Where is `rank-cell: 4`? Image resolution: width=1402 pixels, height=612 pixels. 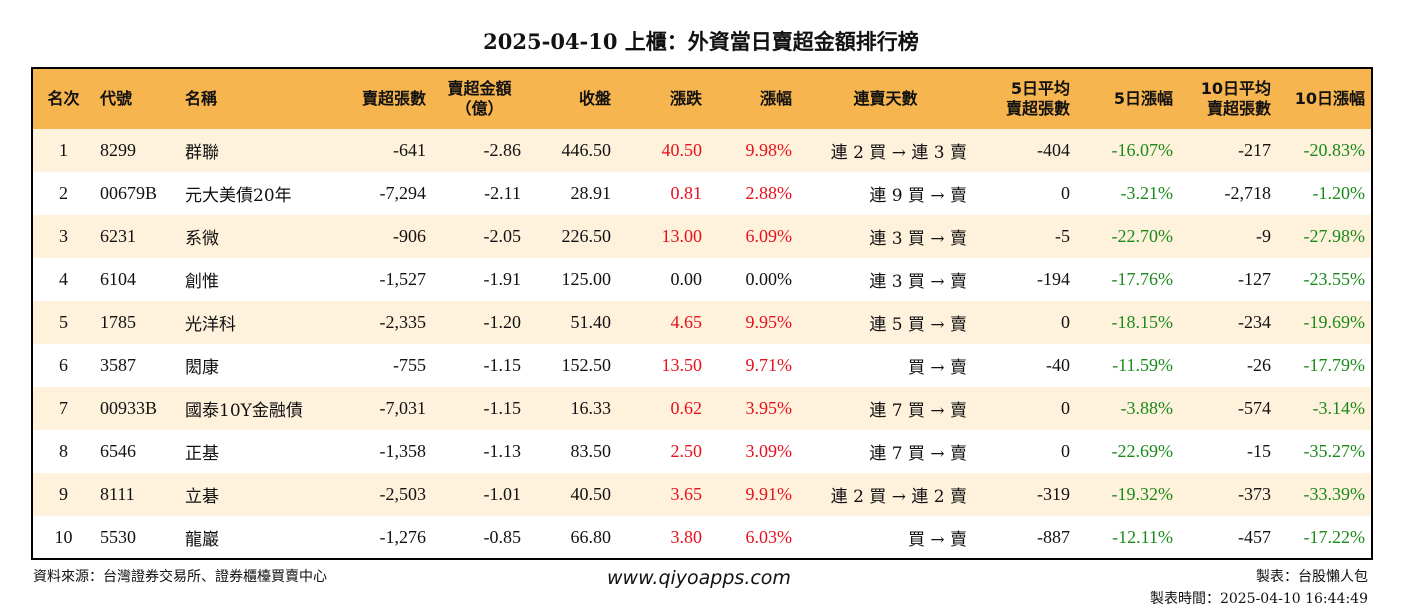
rank-cell: 4 is located at coordinates (63, 279).